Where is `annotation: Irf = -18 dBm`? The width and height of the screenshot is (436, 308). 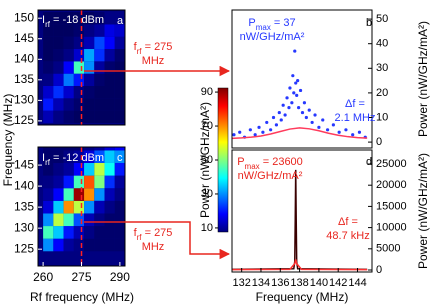 annotation: Irf = -18 dBm is located at coordinates (73, 21).